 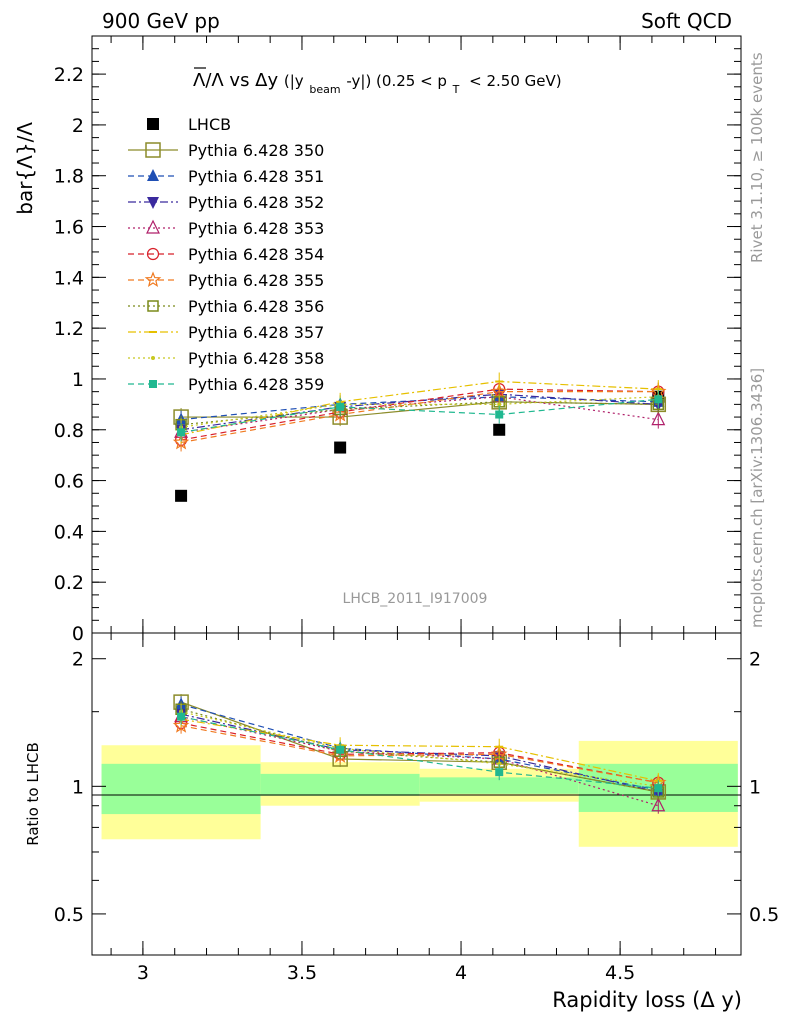 I want to click on main-ytick-label: 1.8, so click(x=69, y=177).